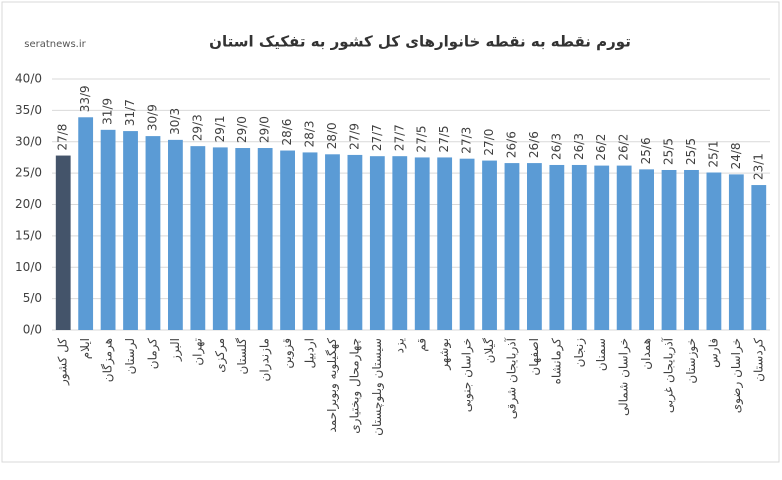  I want to click on x-tick-label: ایلام, so click(85, 348).